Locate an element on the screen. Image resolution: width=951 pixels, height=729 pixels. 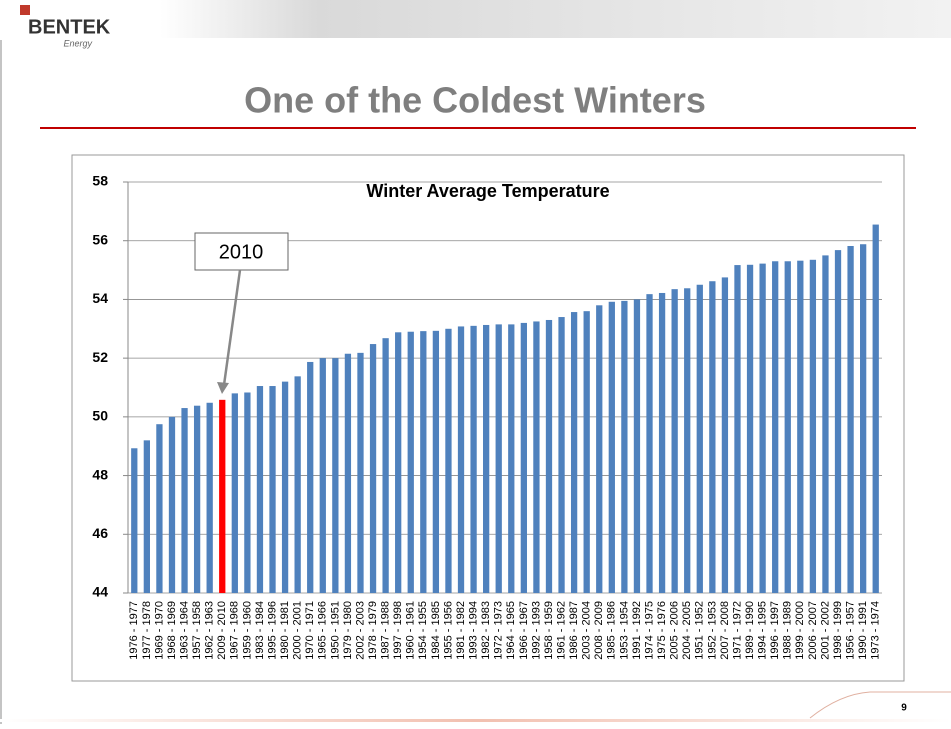
y-tick-label: 44 is located at coordinates (100, 592).